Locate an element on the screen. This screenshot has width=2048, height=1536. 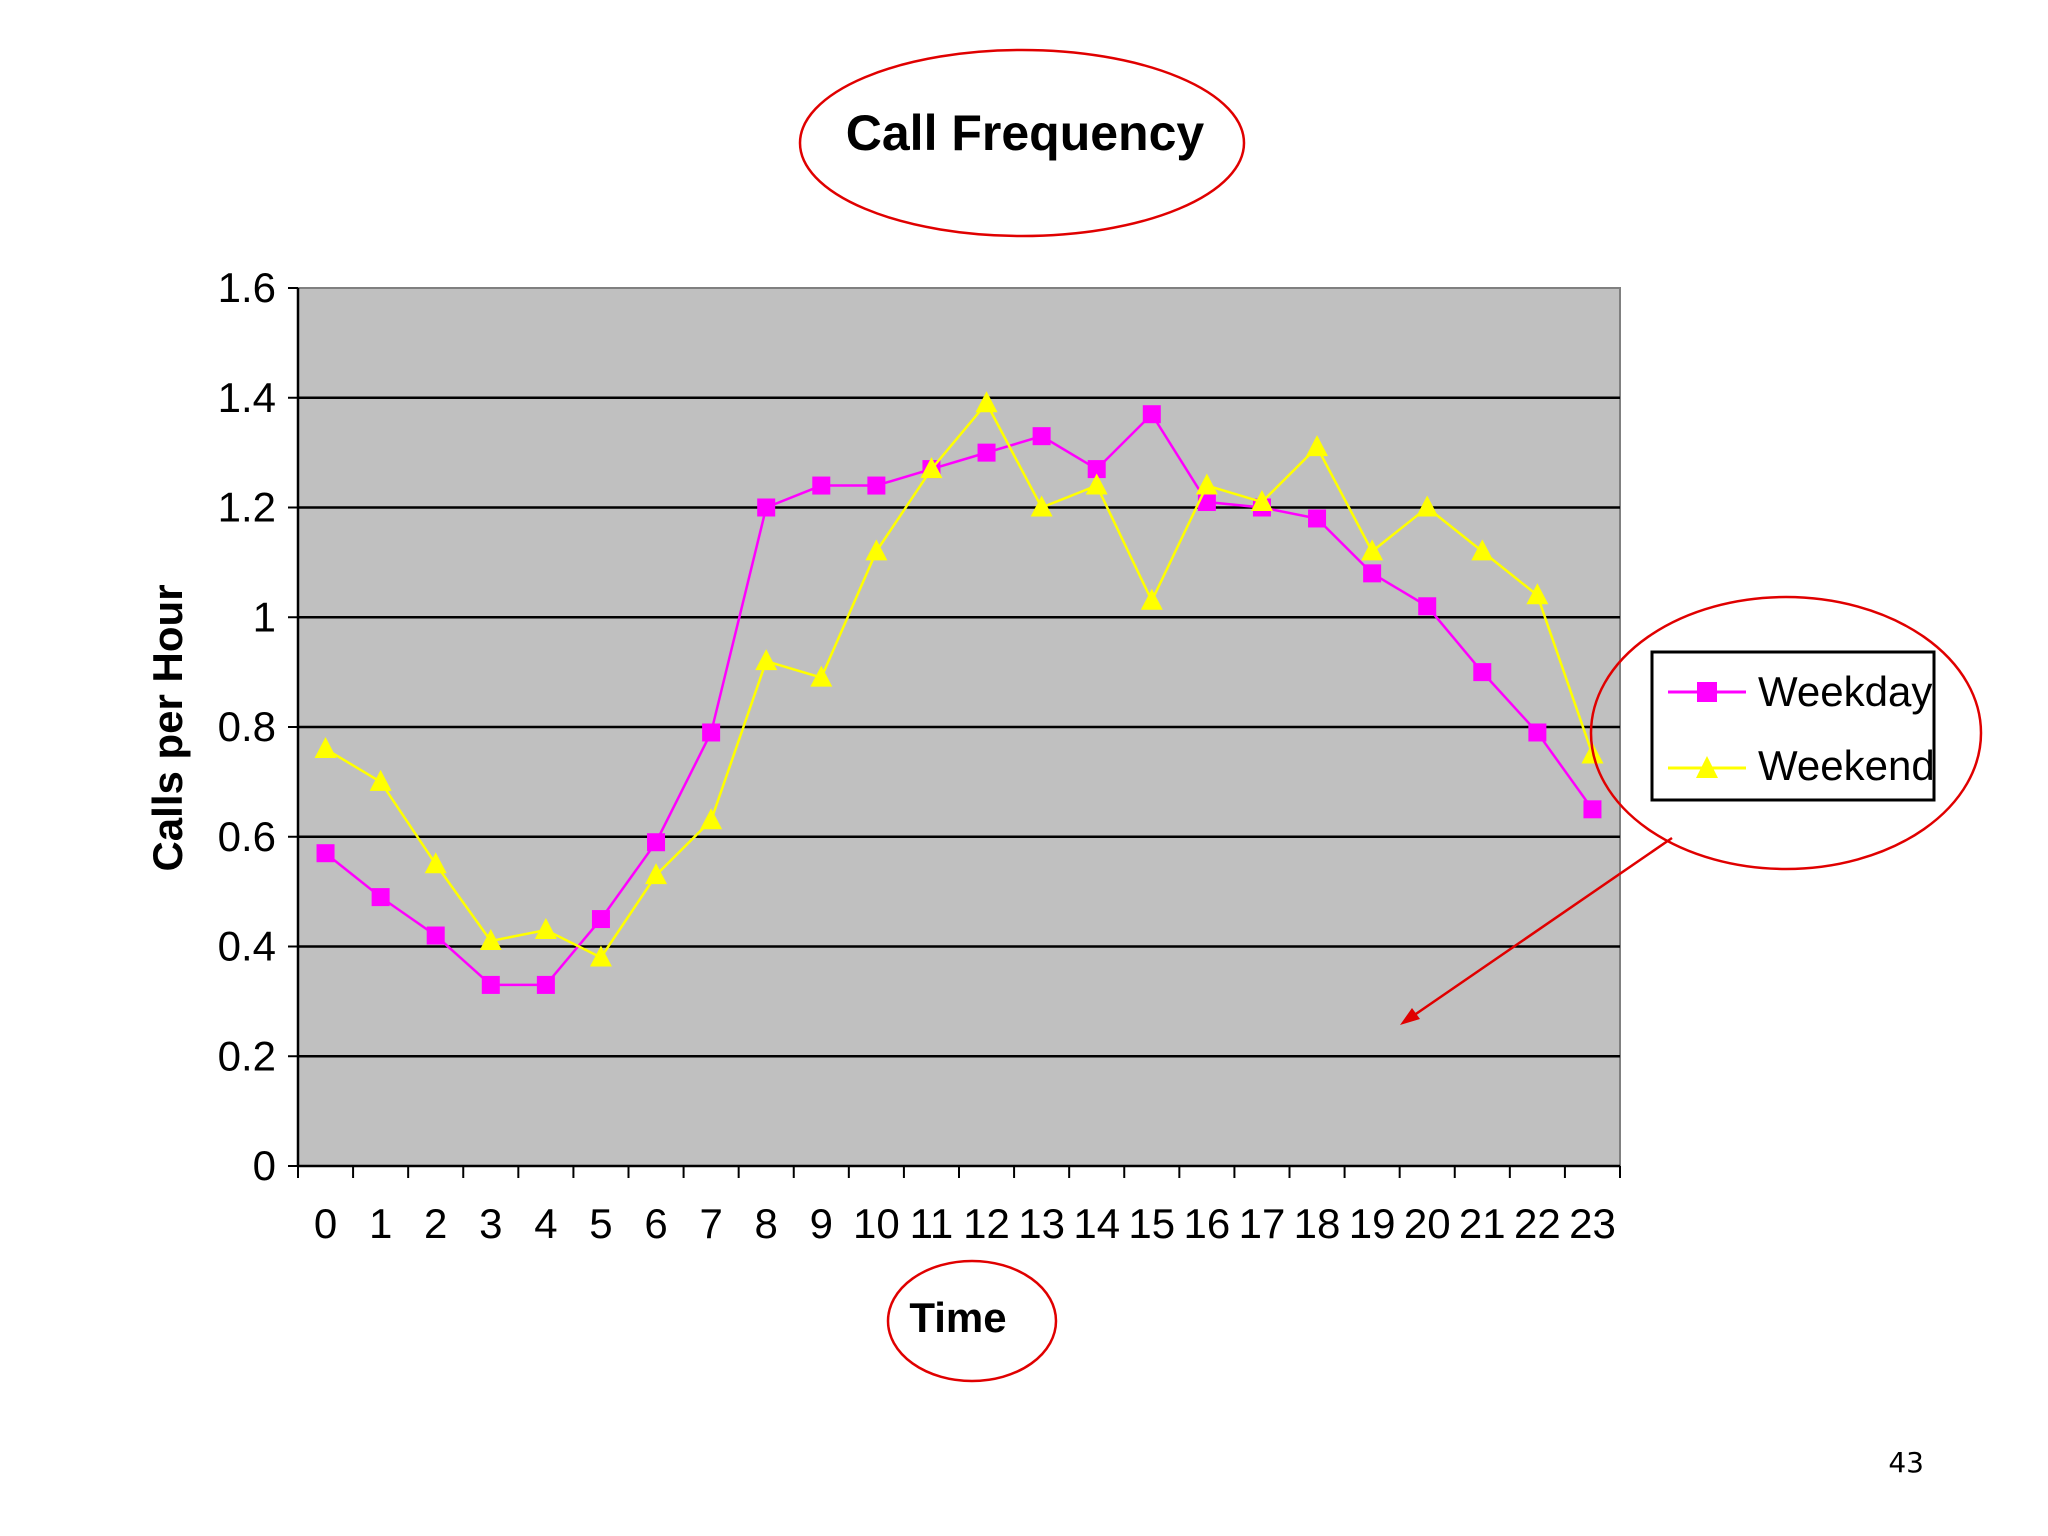
x-tick-label: 17 is located at coordinates (1262, 1223).